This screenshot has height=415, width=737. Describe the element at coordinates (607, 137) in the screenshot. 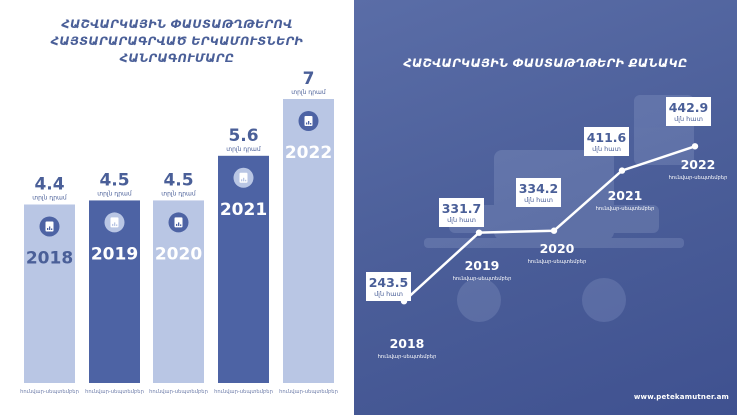

I see `point-value-label: 411.6` at that location.